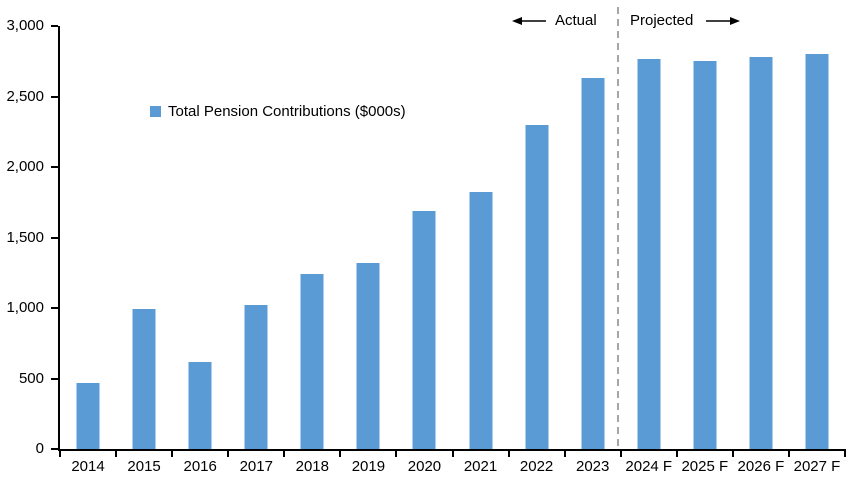 This screenshot has width=852, height=495. What do you see at coordinates (256, 466) in the screenshot?
I see `x-axis-tick-label: 2017` at bounding box center [256, 466].